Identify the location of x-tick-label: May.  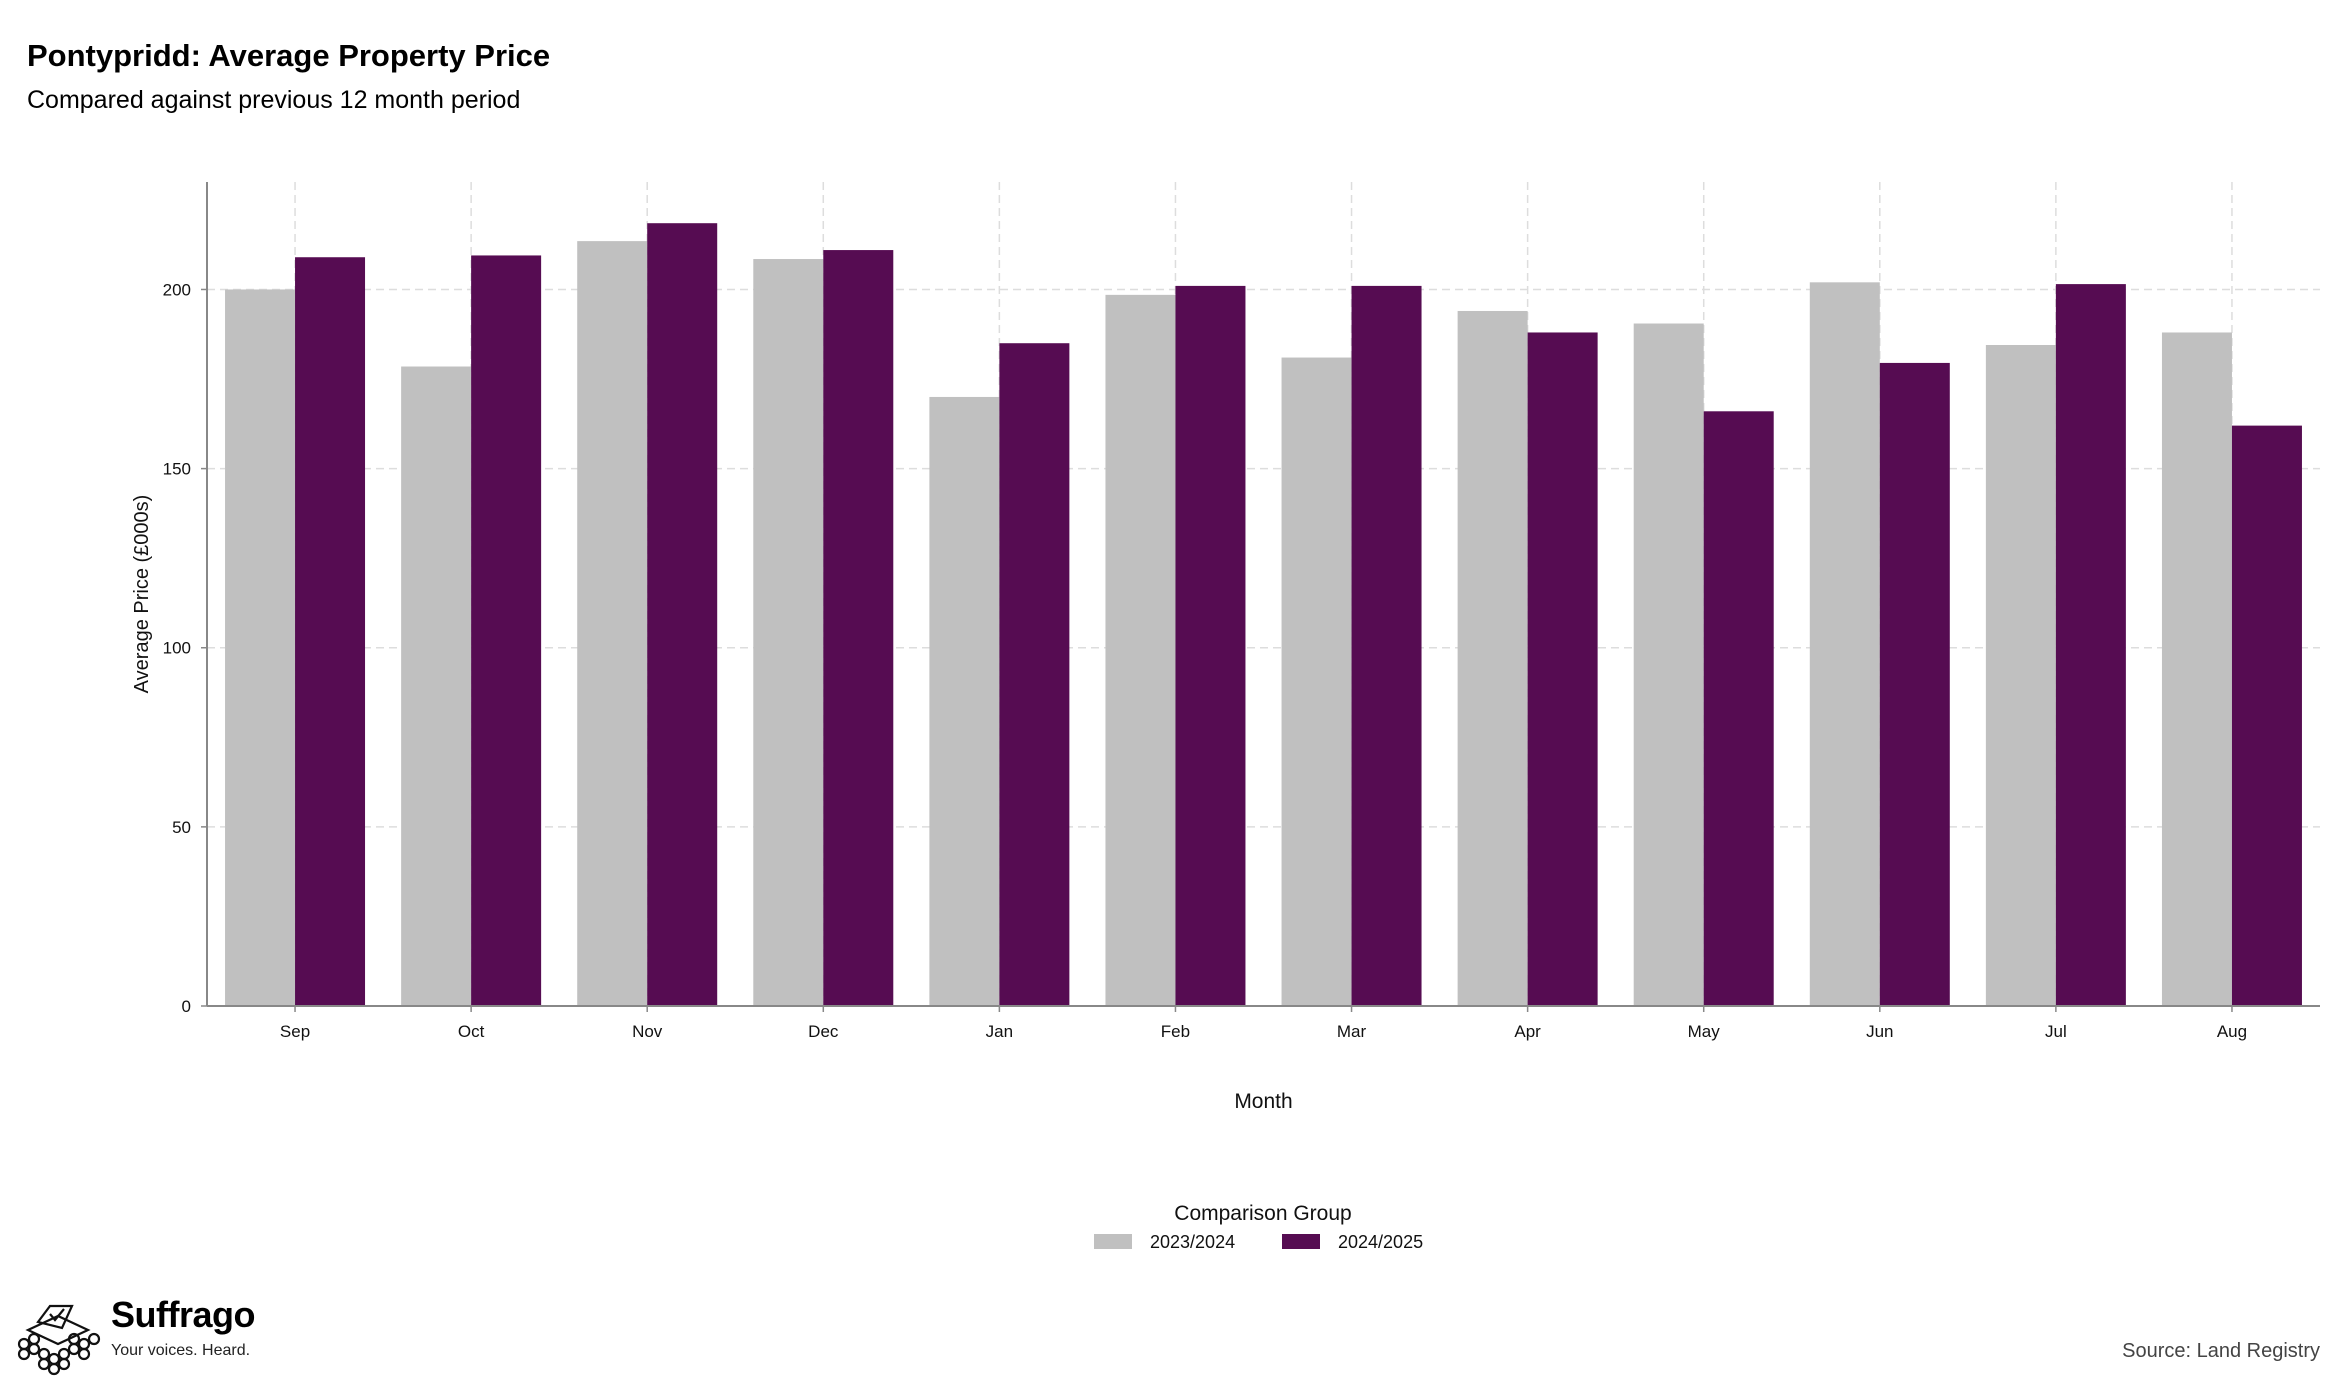
(1704, 1031).